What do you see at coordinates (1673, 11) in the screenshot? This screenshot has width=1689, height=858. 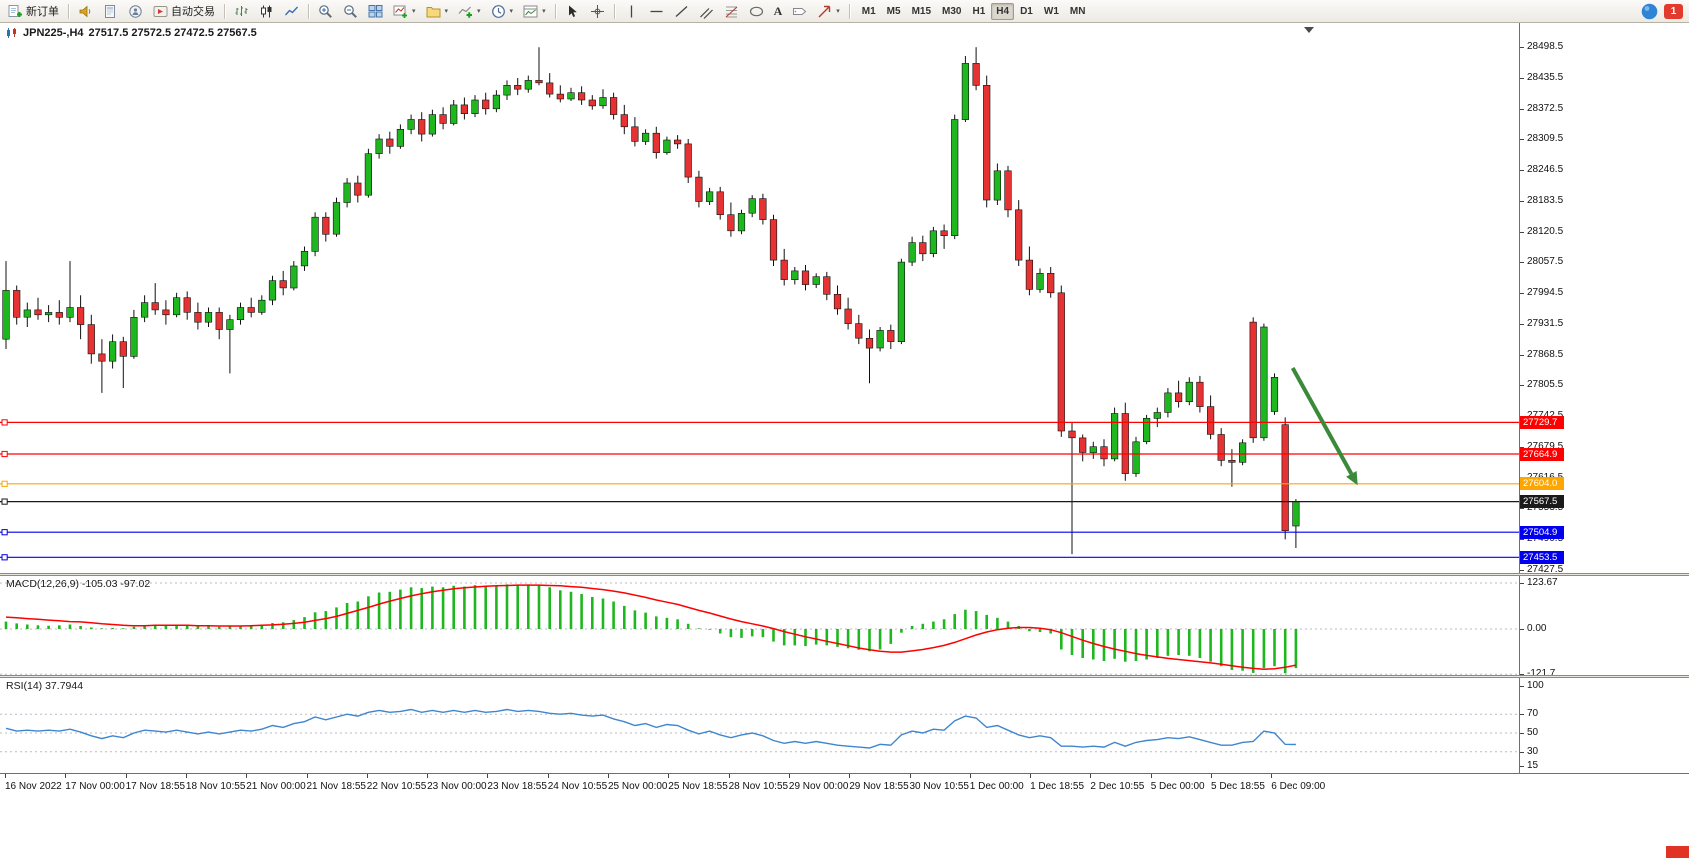 I see `notification-badge: 1` at bounding box center [1673, 11].